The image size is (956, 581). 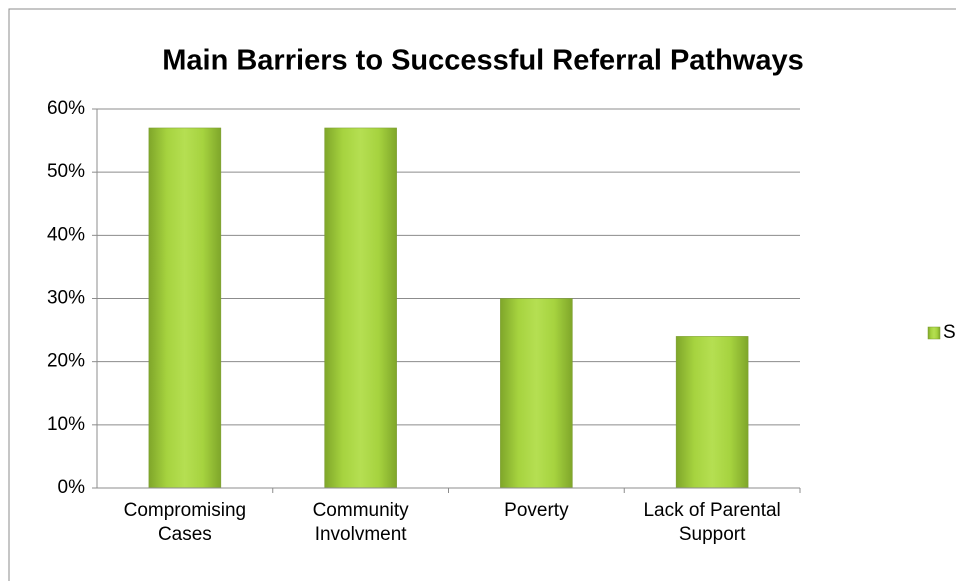 What do you see at coordinates (66, 298) in the screenshot?
I see `y-tick-label: 30%` at bounding box center [66, 298].